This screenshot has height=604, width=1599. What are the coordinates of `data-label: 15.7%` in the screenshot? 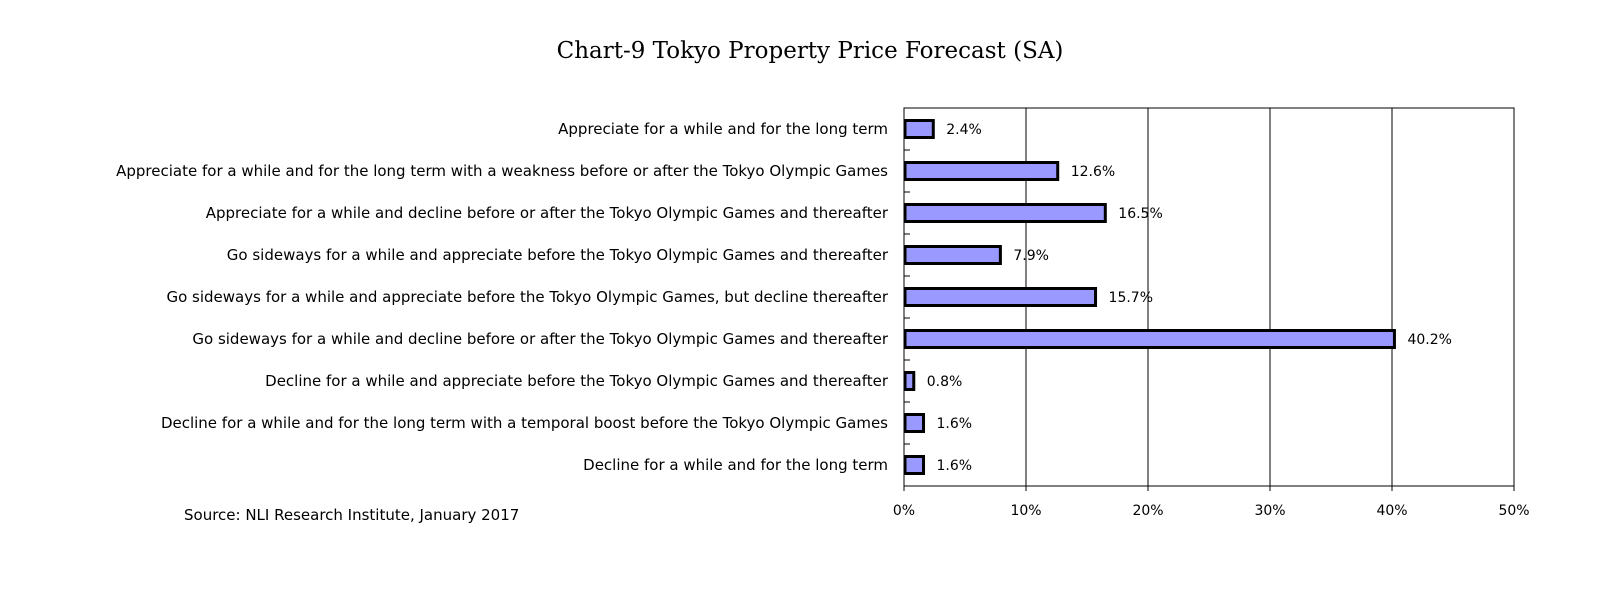 It's located at (1131, 298).